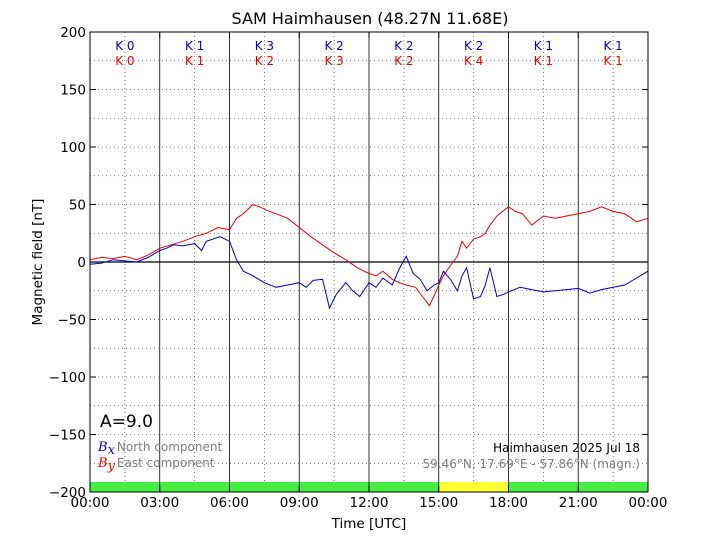 Image resolution: width=720 pixels, height=540 pixels. I want to click on k-index-by: K 0, so click(124, 61).